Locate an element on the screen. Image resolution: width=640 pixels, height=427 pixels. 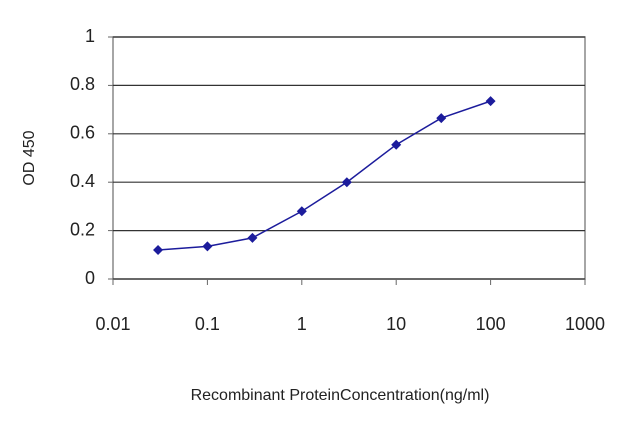
y-tick-label: 1 is located at coordinates (90, 36).